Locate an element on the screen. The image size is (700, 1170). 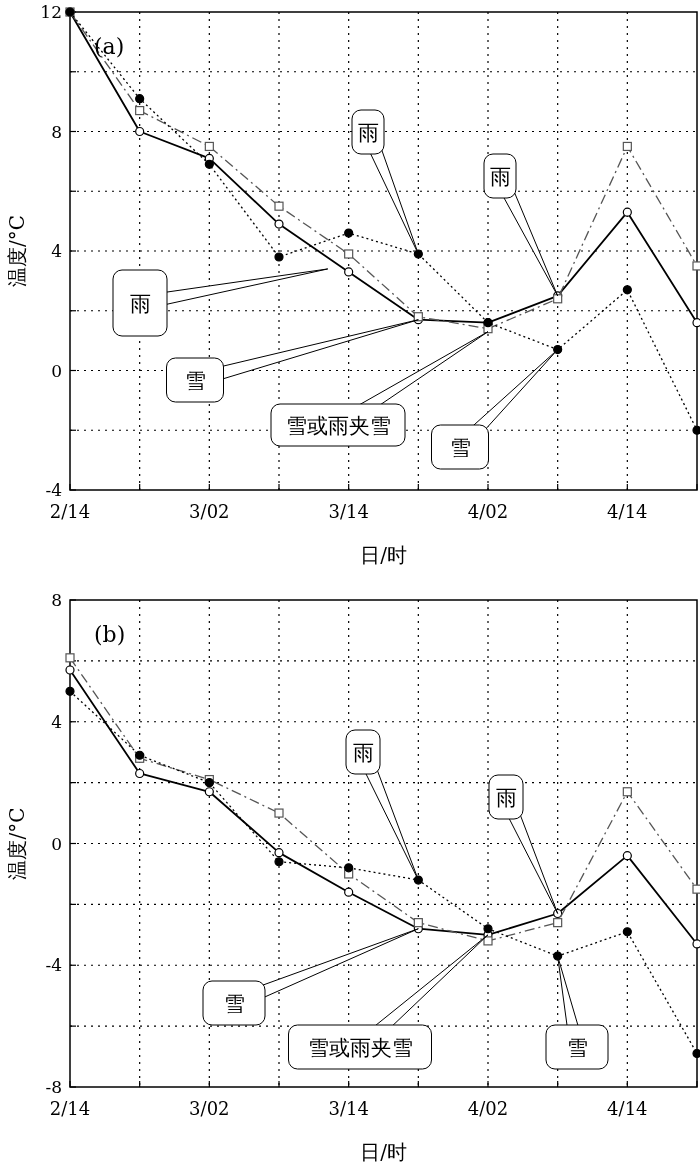
y-tick-label: -8 is located at coordinates (53, 1087).